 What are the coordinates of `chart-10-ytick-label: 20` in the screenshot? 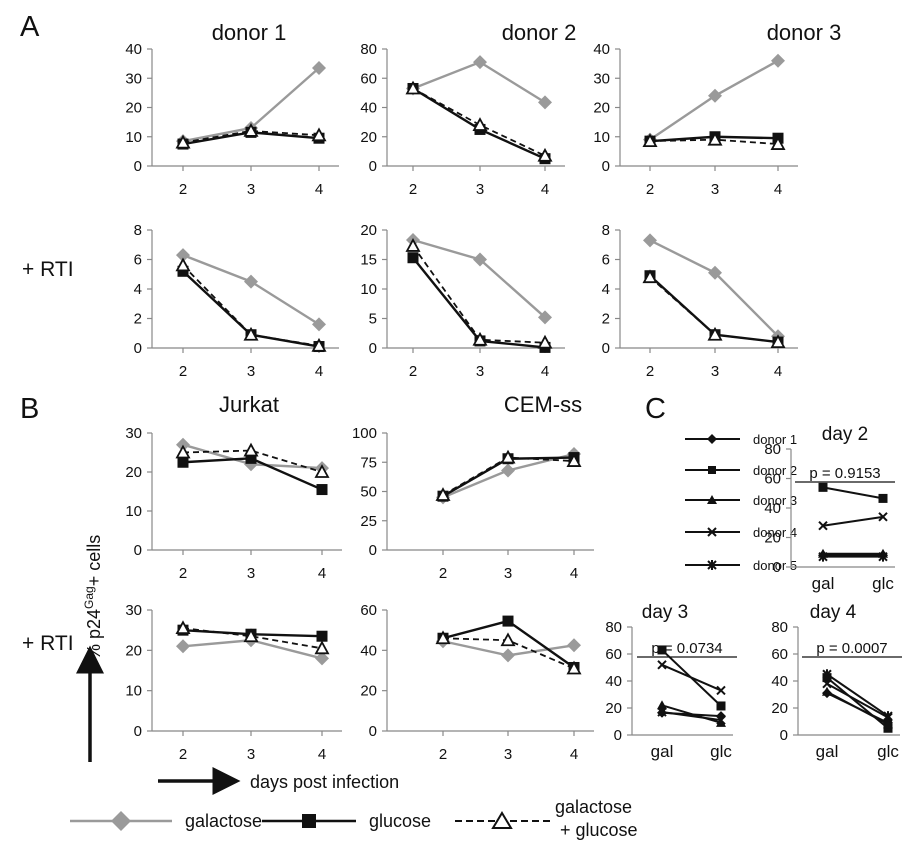 It's located at (368, 691).